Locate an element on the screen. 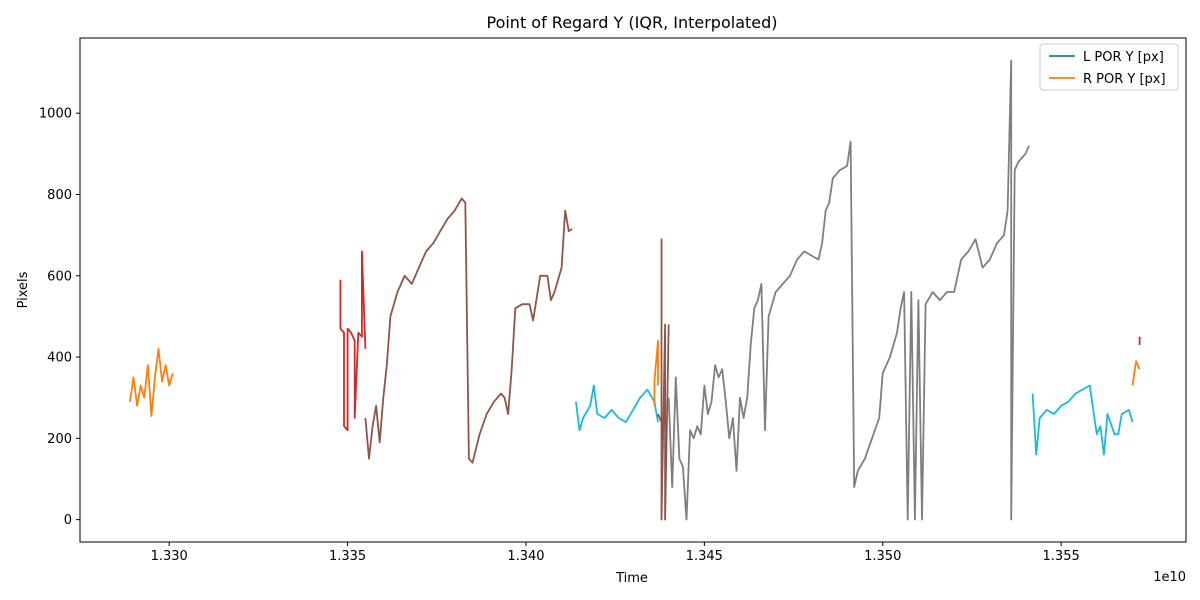 The image size is (1200, 600). x-tick-label: 1.340 is located at coordinates (525, 556).